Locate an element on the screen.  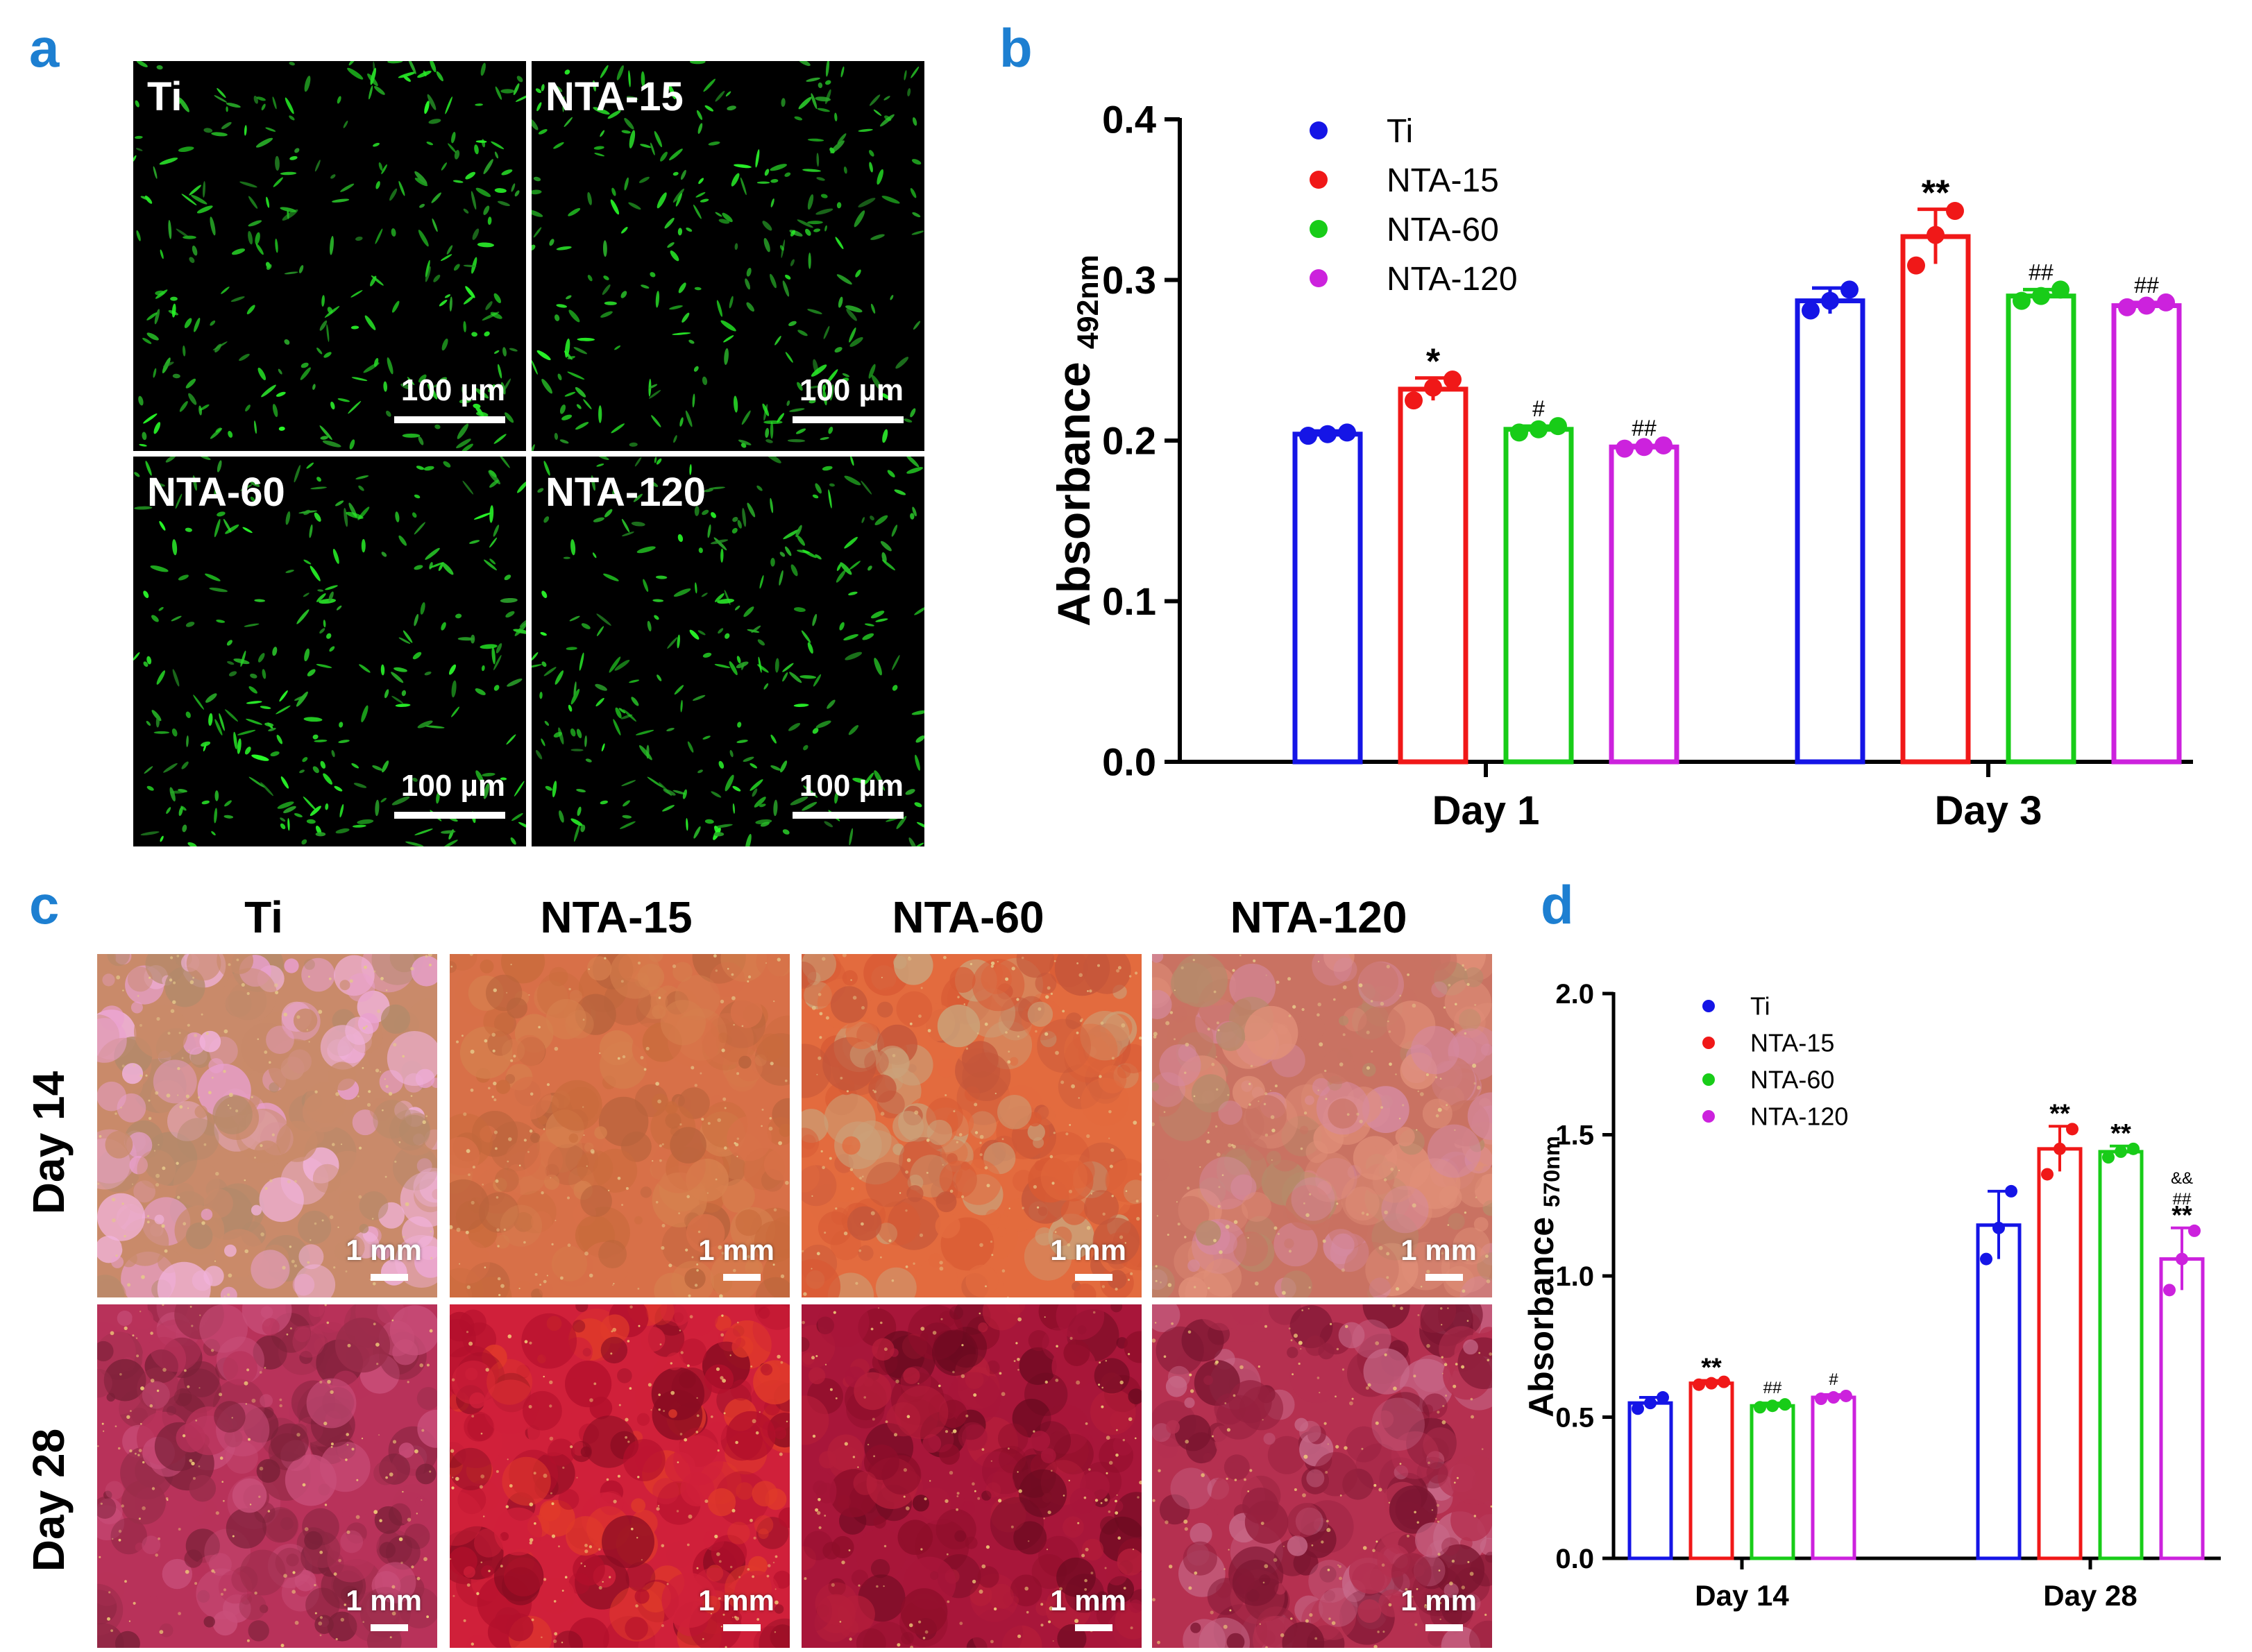
scale-bar-label: 1 mm is located at coordinates (1088, 1600).